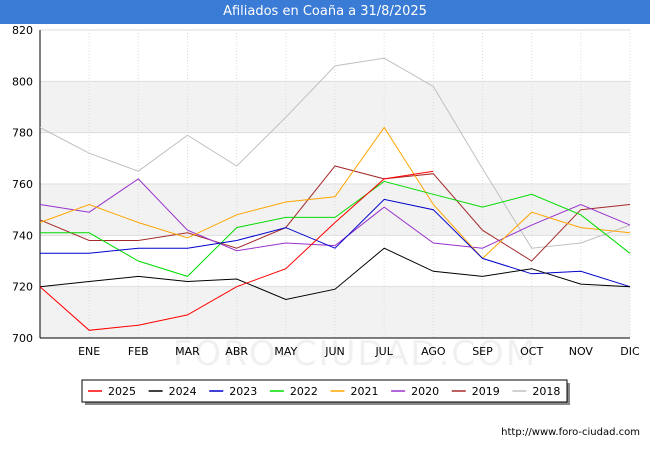 Image resolution: width=650 pixels, height=450 pixels. What do you see at coordinates (486, 391) in the screenshot?
I see `legend-label-2019: 2019` at bounding box center [486, 391].